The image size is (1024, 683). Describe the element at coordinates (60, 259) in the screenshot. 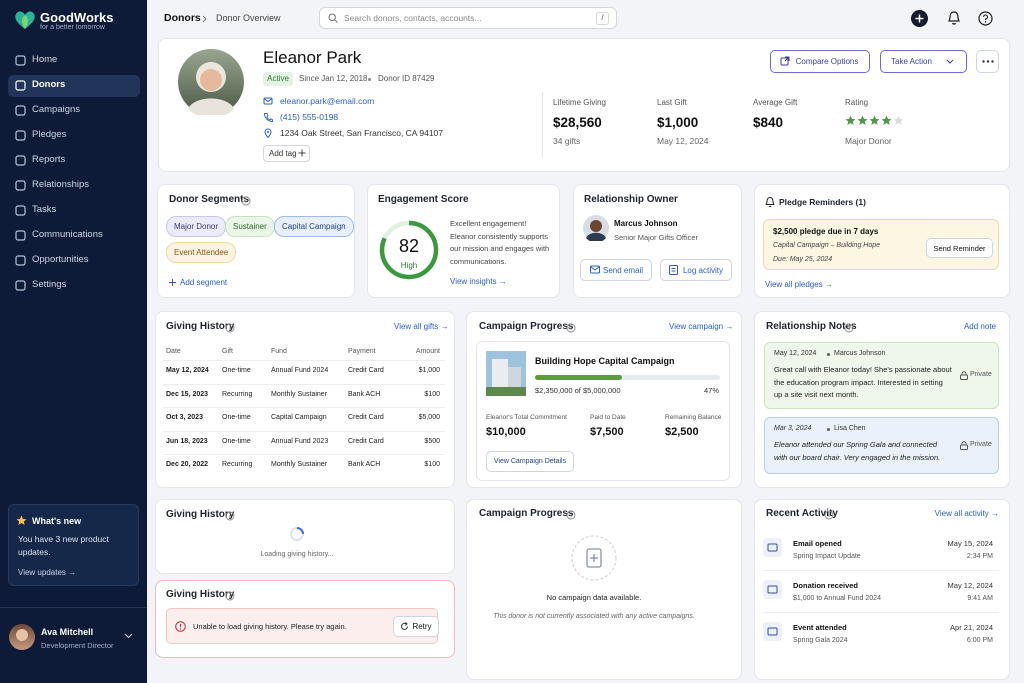

I see `nav-item: Opportunities` at that location.